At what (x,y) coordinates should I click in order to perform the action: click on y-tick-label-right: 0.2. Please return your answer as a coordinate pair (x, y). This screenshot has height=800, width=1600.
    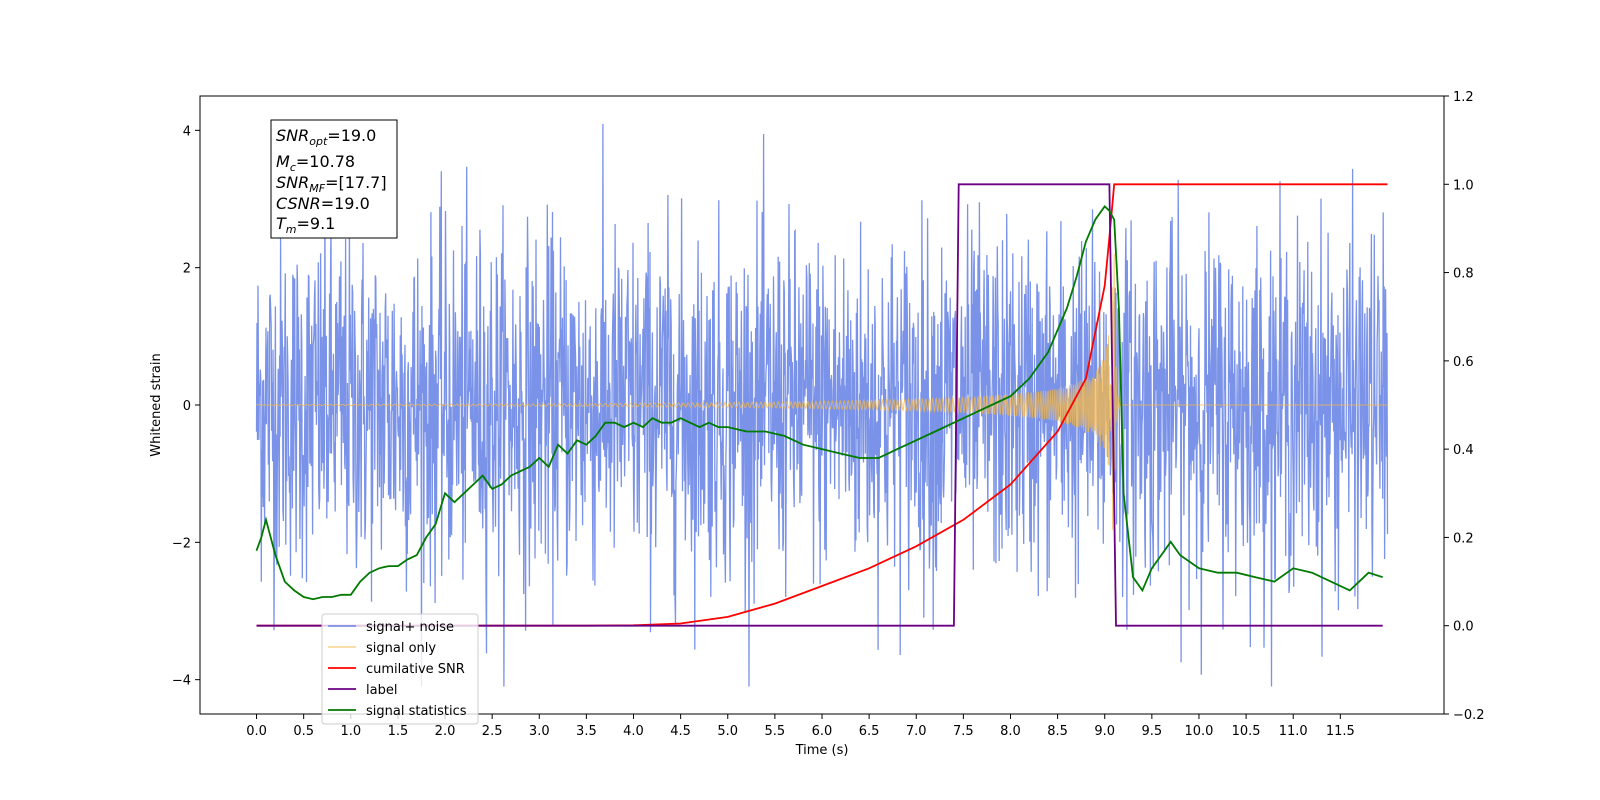
    Looking at the image, I should click on (1463, 538).